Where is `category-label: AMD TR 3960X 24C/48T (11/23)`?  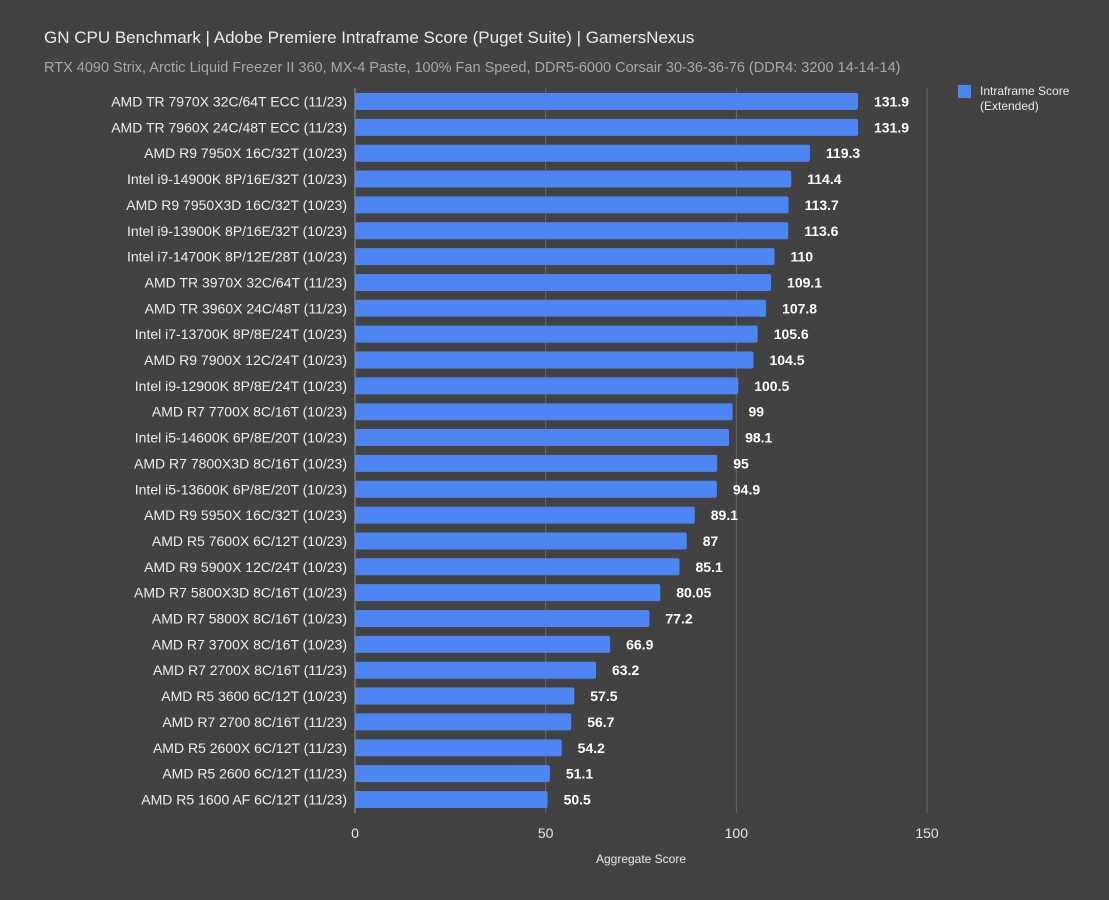
category-label: AMD TR 3960X 24C/48T (11/23) is located at coordinates (246, 308).